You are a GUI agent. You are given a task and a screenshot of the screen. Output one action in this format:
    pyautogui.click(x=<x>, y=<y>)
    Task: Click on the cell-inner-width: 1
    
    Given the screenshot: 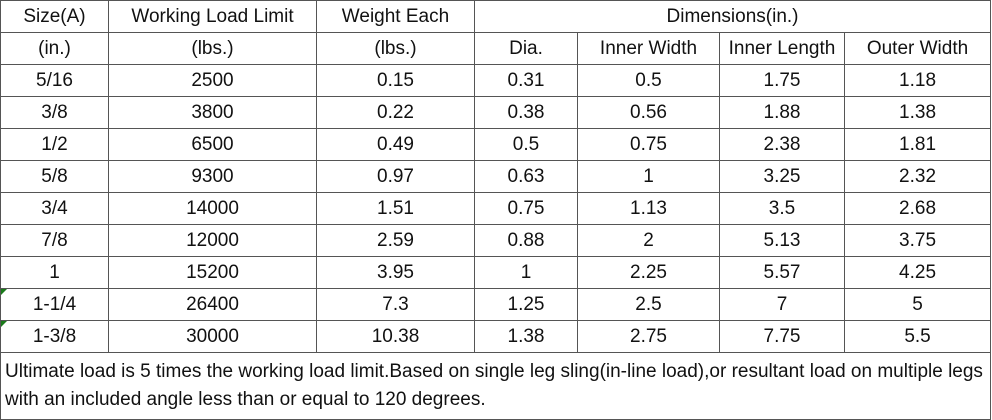 What is the action you would take?
    pyautogui.click(x=648, y=176)
    